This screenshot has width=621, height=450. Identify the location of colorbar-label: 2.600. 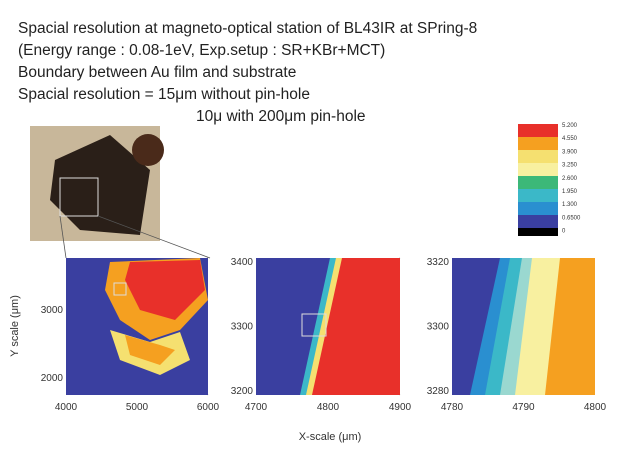
(570, 179).